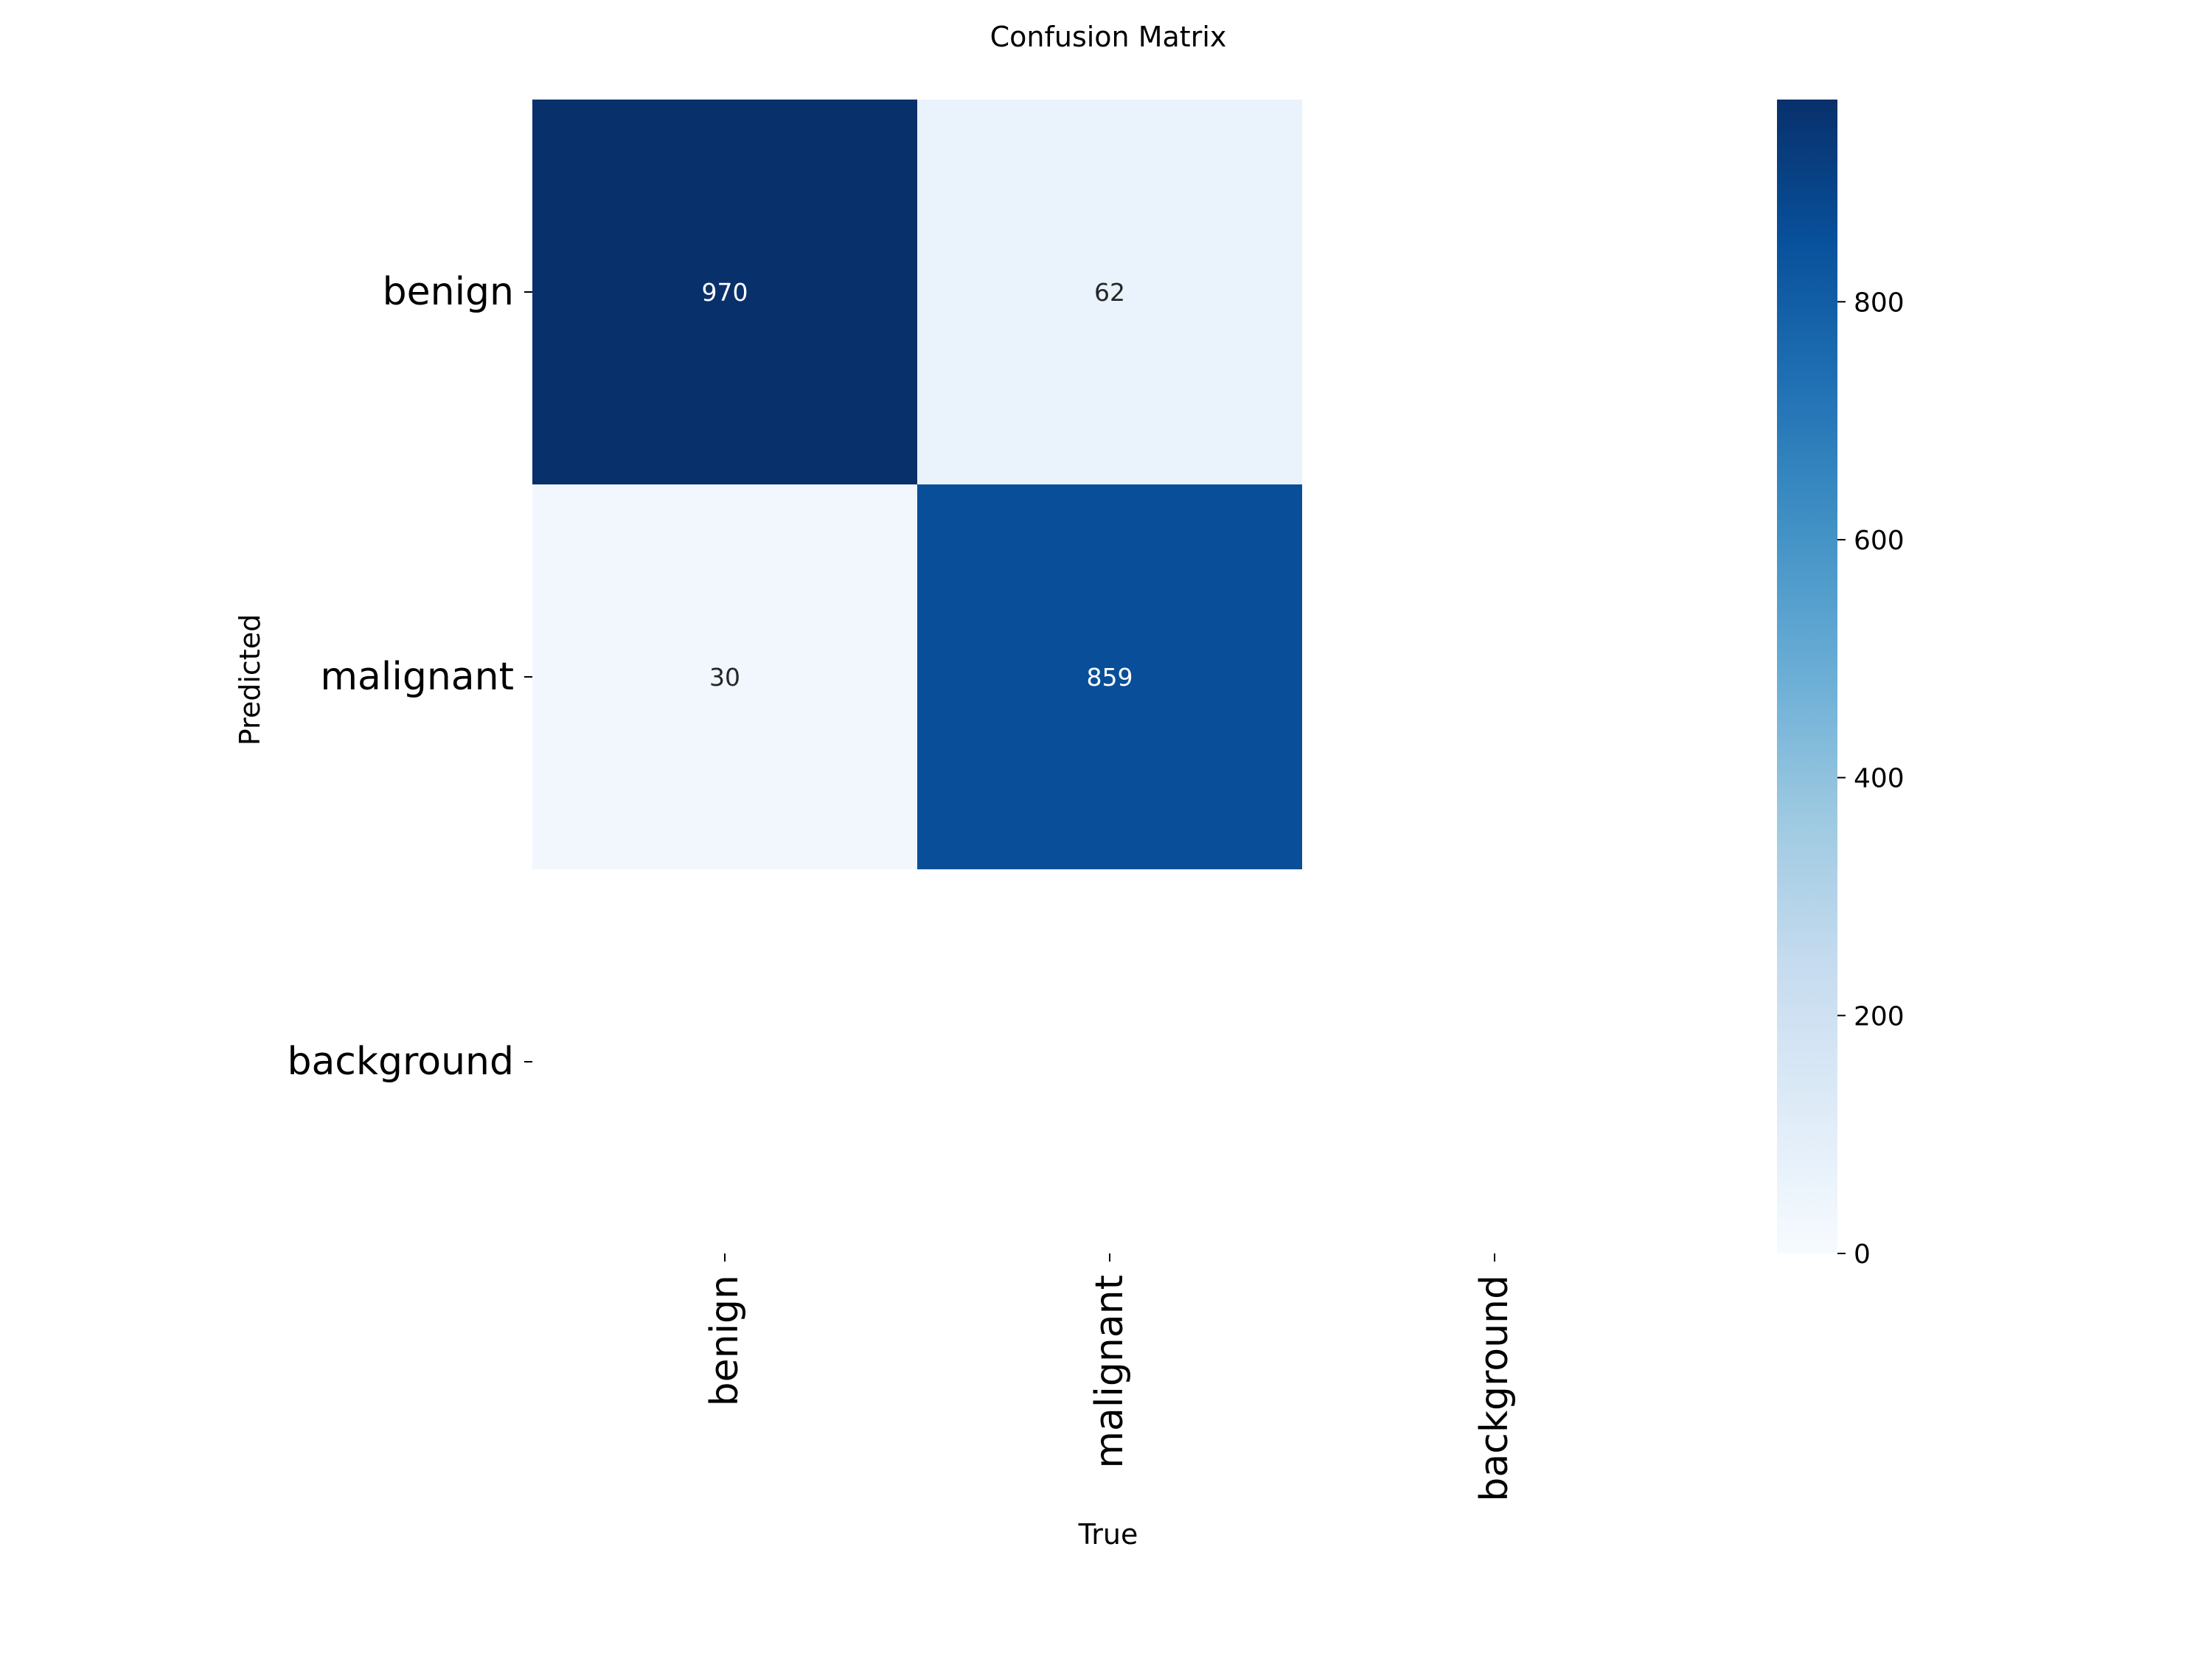  I want to click on cell-value-benign-benign: 970, so click(725, 292).